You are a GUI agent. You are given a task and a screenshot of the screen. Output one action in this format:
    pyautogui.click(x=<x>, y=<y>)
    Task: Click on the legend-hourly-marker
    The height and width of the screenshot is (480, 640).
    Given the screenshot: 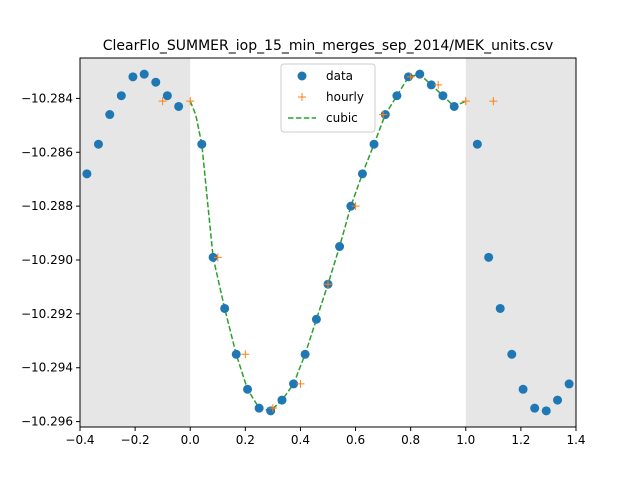 What is the action you would take?
    pyautogui.click(x=302, y=97)
    